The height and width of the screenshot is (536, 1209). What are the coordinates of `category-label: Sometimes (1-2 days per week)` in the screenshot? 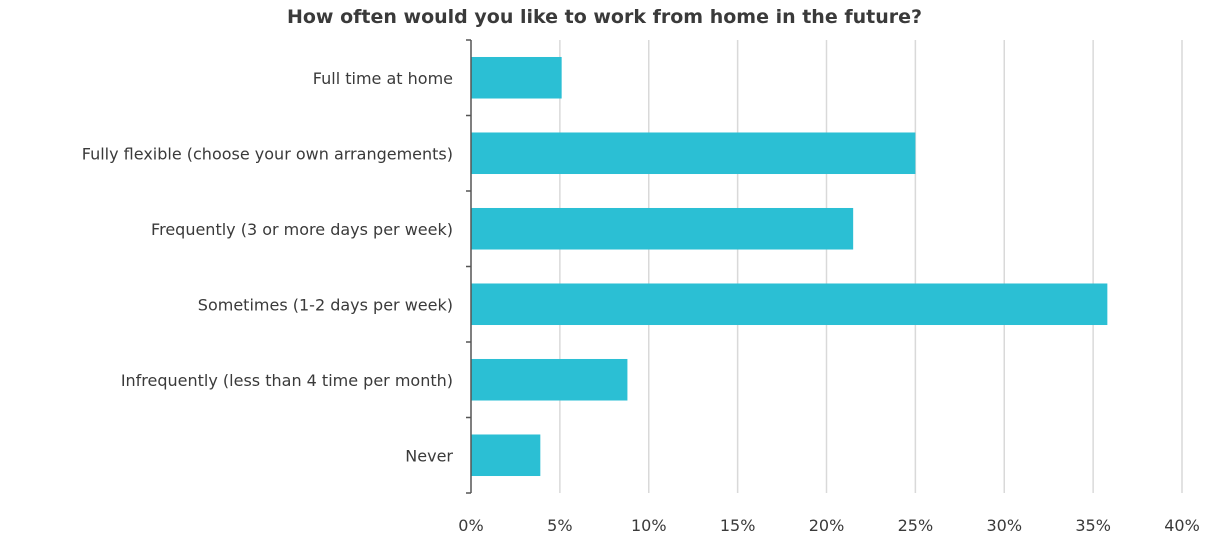 It's located at (325, 304).